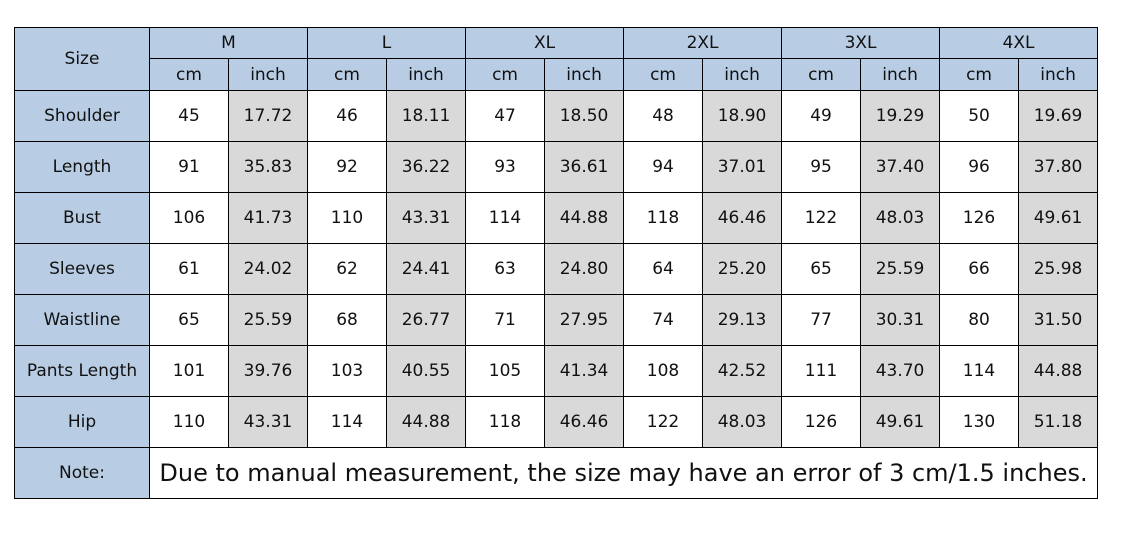  I want to click on size-name: XL, so click(545, 43).